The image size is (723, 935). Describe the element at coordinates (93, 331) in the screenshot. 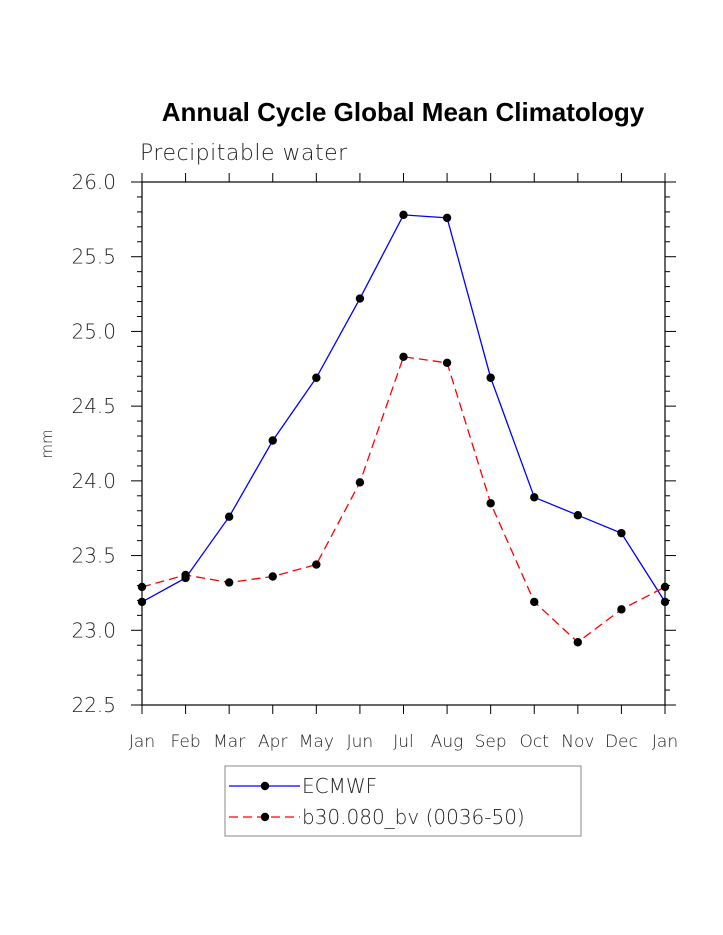

I see `y-tick-label: 25.0` at that location.